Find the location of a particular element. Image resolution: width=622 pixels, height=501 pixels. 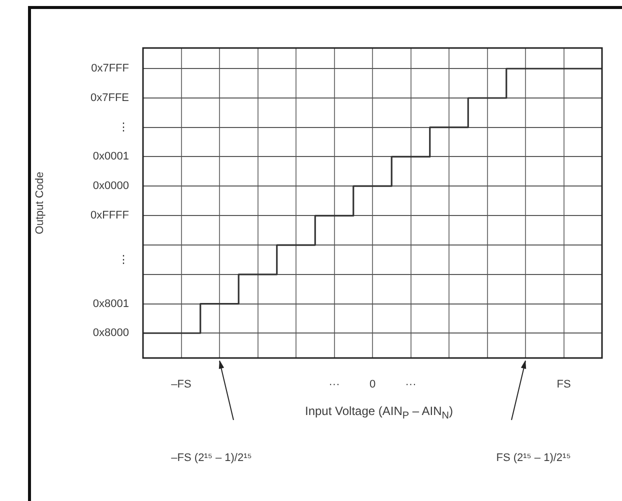

text: 0x0001 is located at coordinates (110, 156).